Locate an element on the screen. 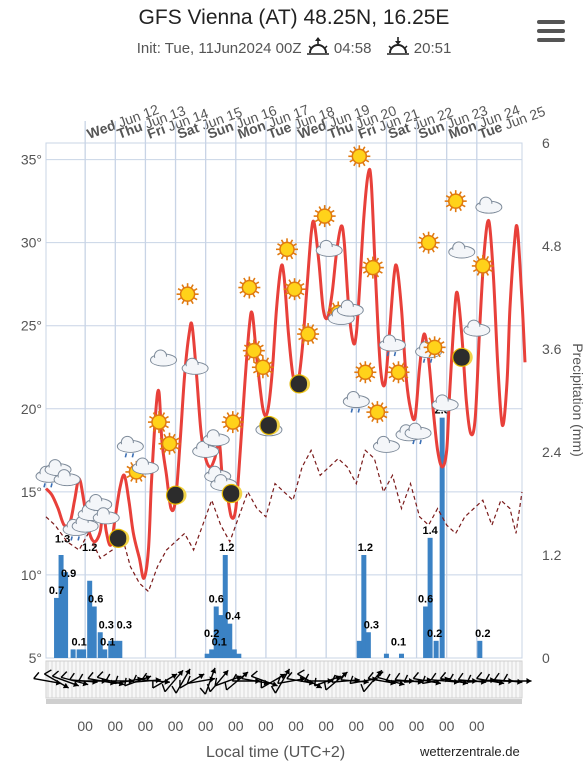  precip-axis-label: Precipitation (mm) is located at coordinates (578, 400).